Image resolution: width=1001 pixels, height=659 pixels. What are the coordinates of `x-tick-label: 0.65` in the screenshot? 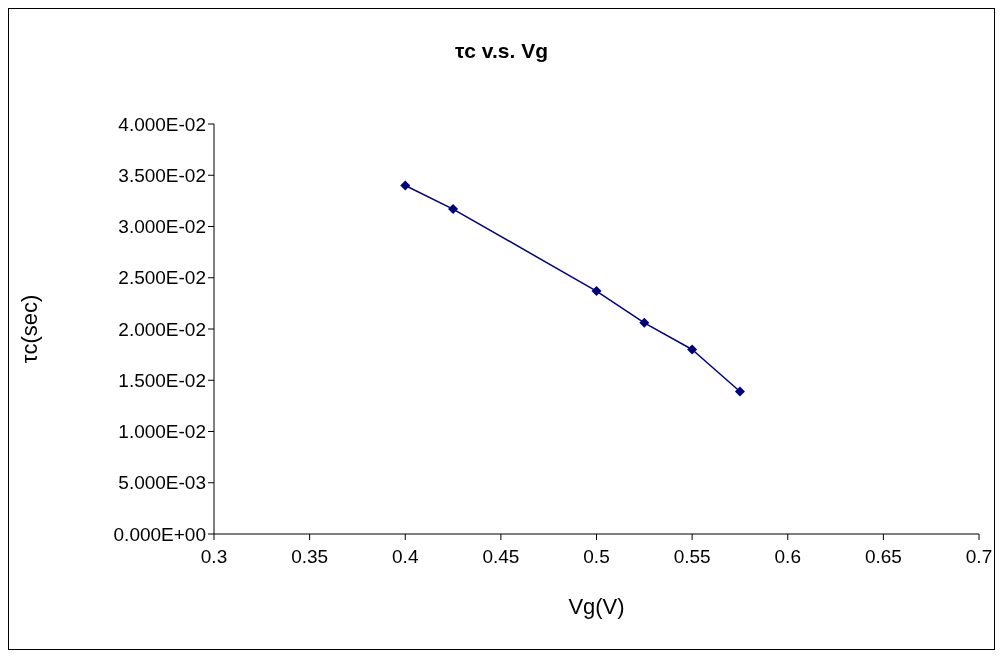 It's located at (883, 557).